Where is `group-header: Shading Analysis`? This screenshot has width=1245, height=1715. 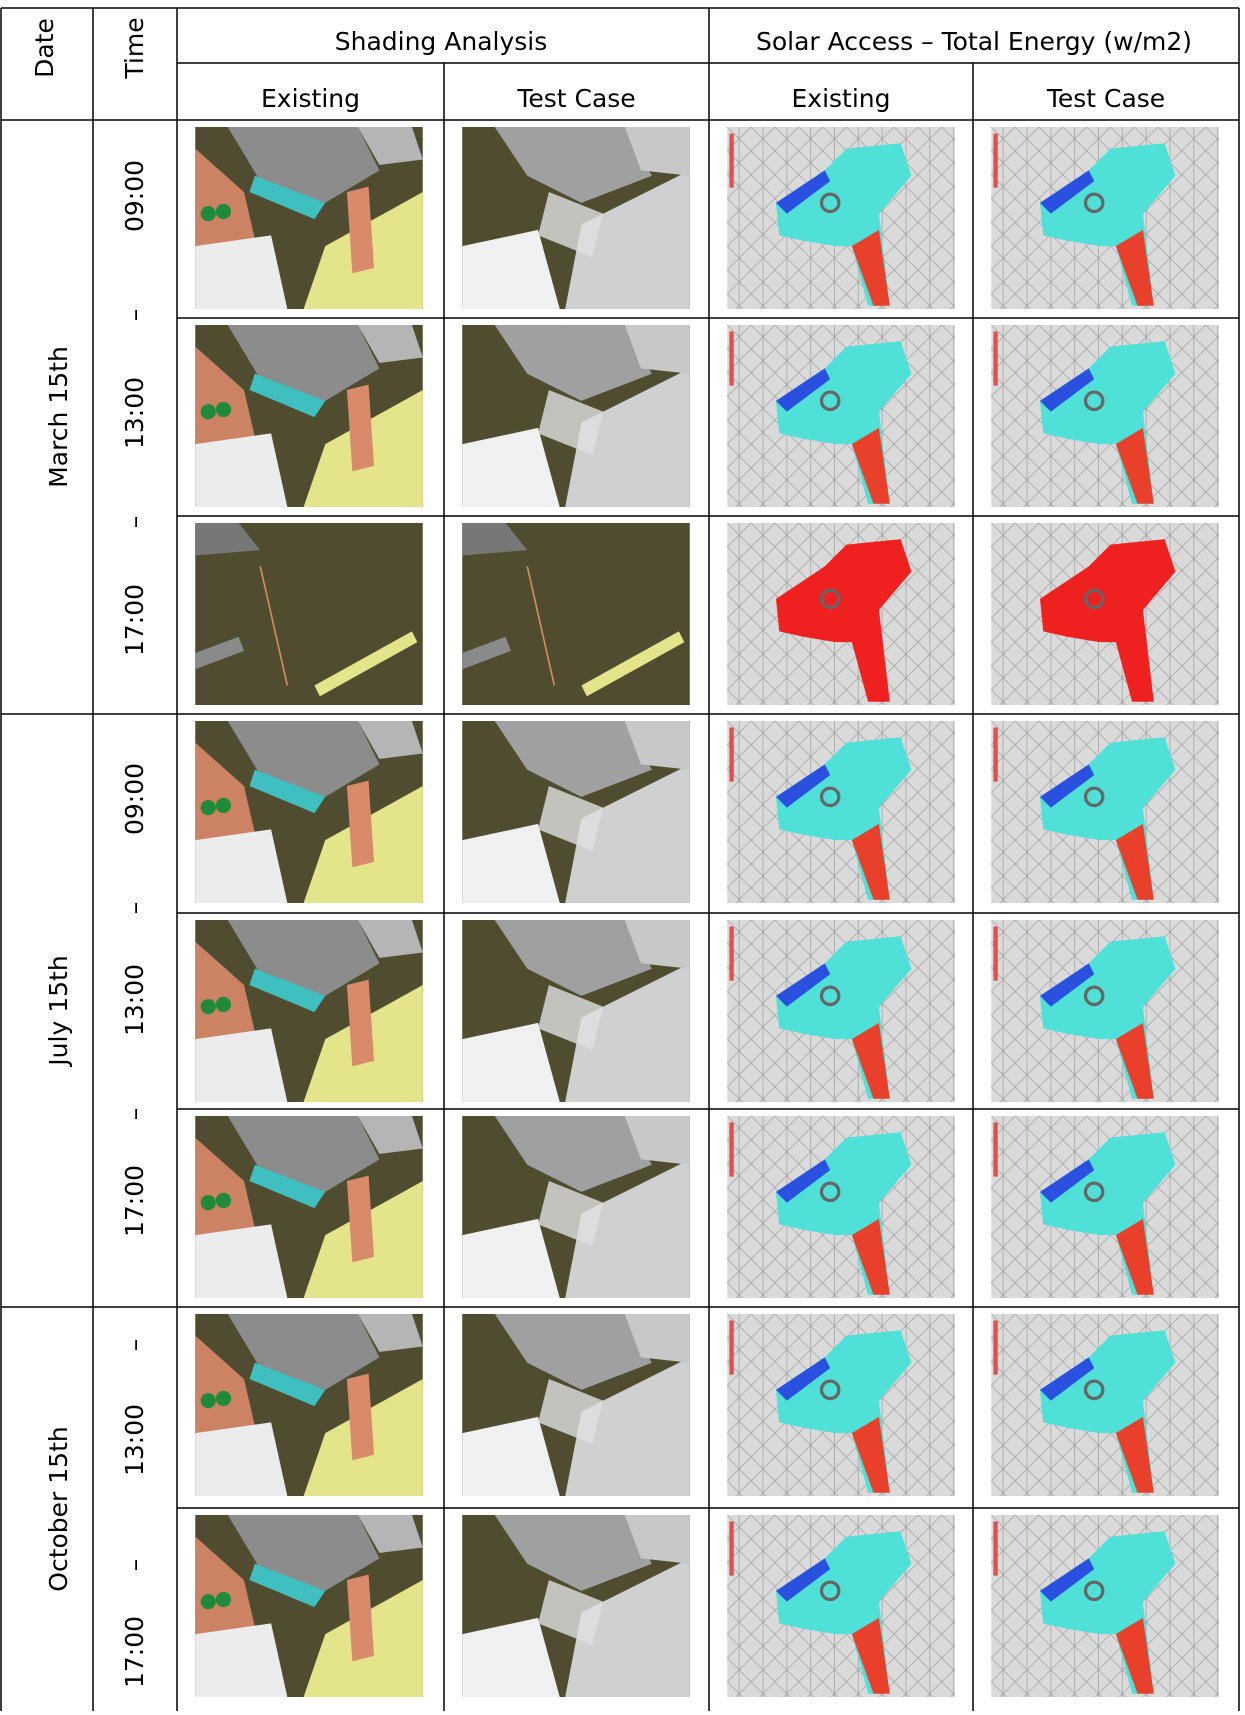 group-header: Shading Analysis is located at coordinates (441, 41).